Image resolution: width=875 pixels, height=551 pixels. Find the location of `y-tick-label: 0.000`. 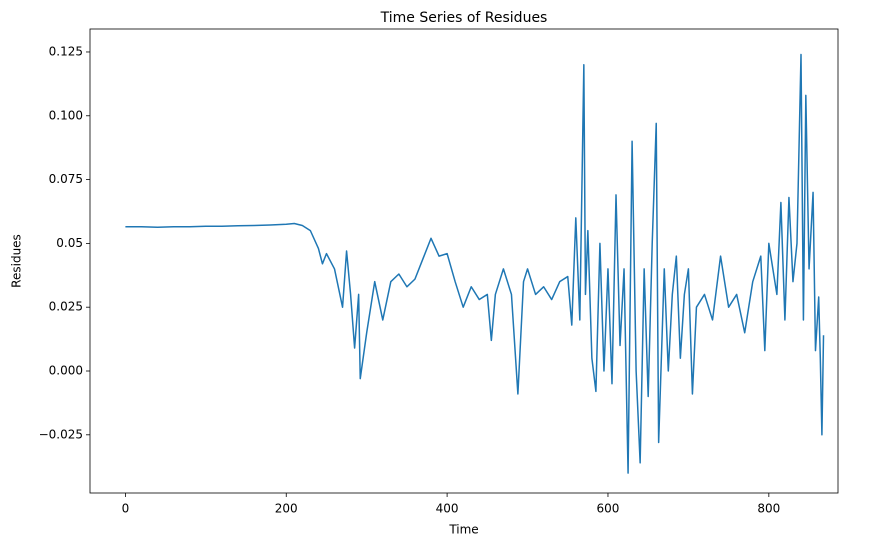

y-tick-label: 0.000 is located at coordinates (66, 371).